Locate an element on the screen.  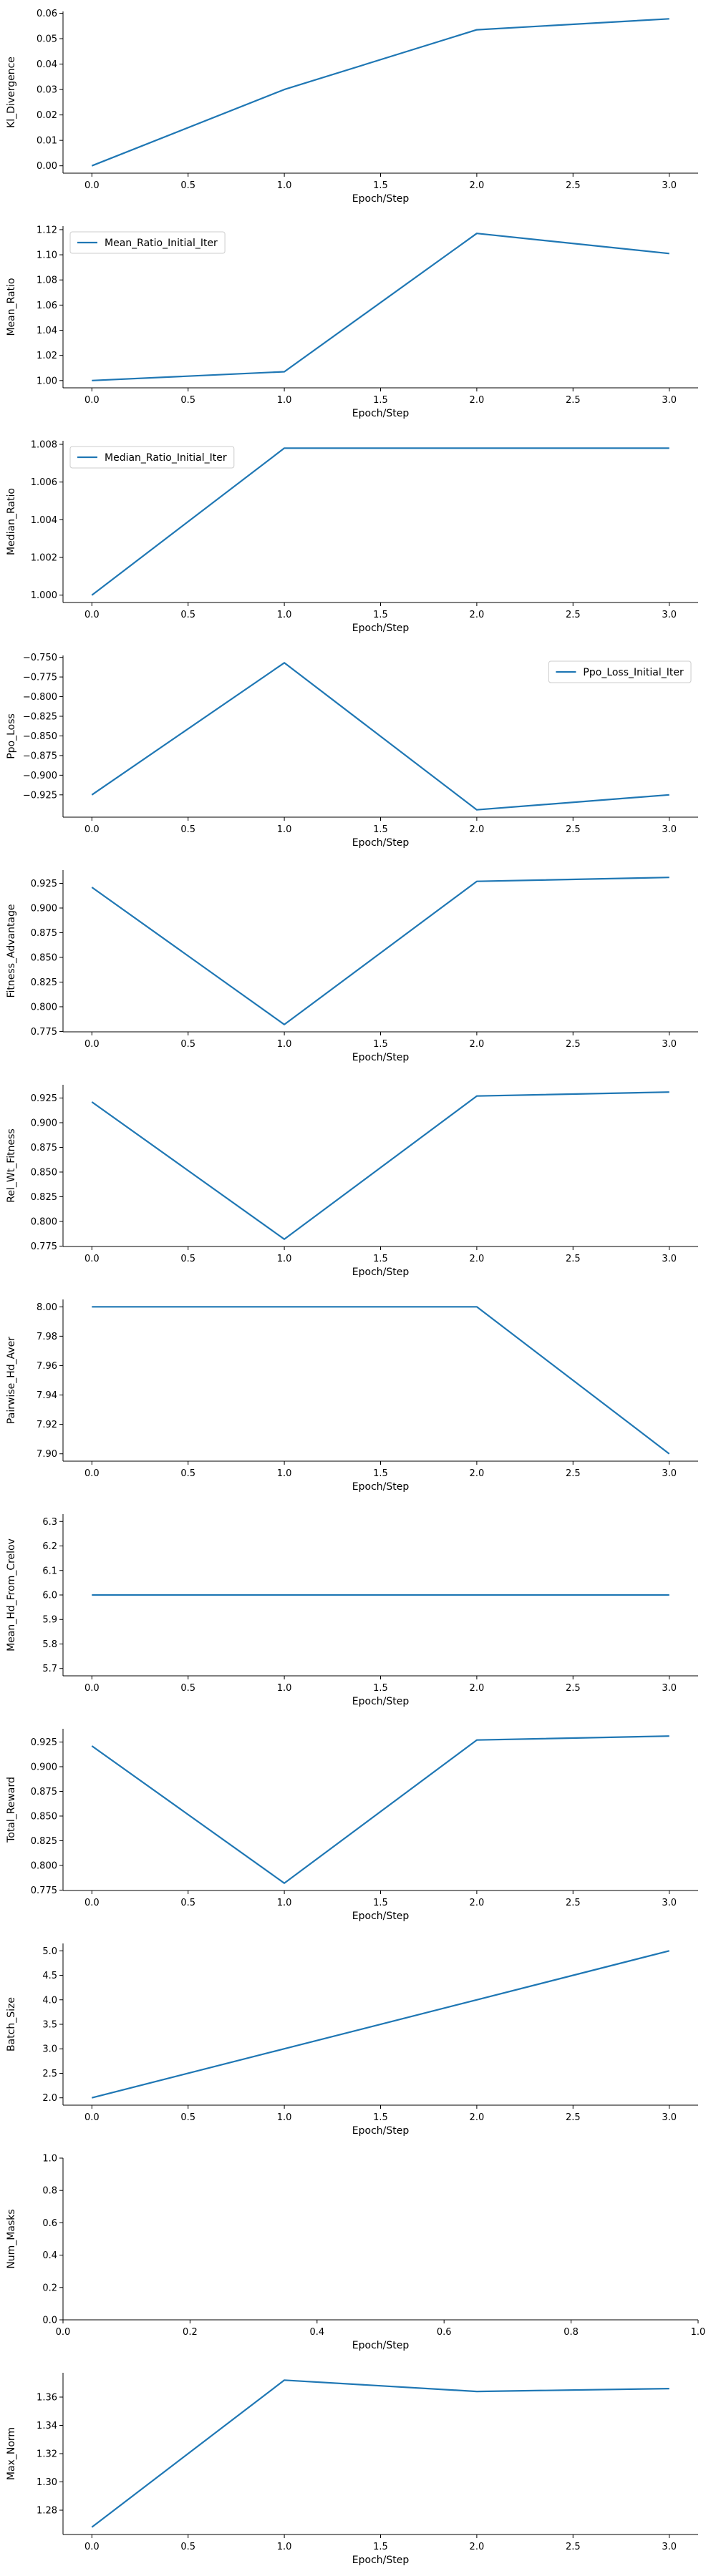
y-tick-label: −0.800 is located at coordinates (40, 697).